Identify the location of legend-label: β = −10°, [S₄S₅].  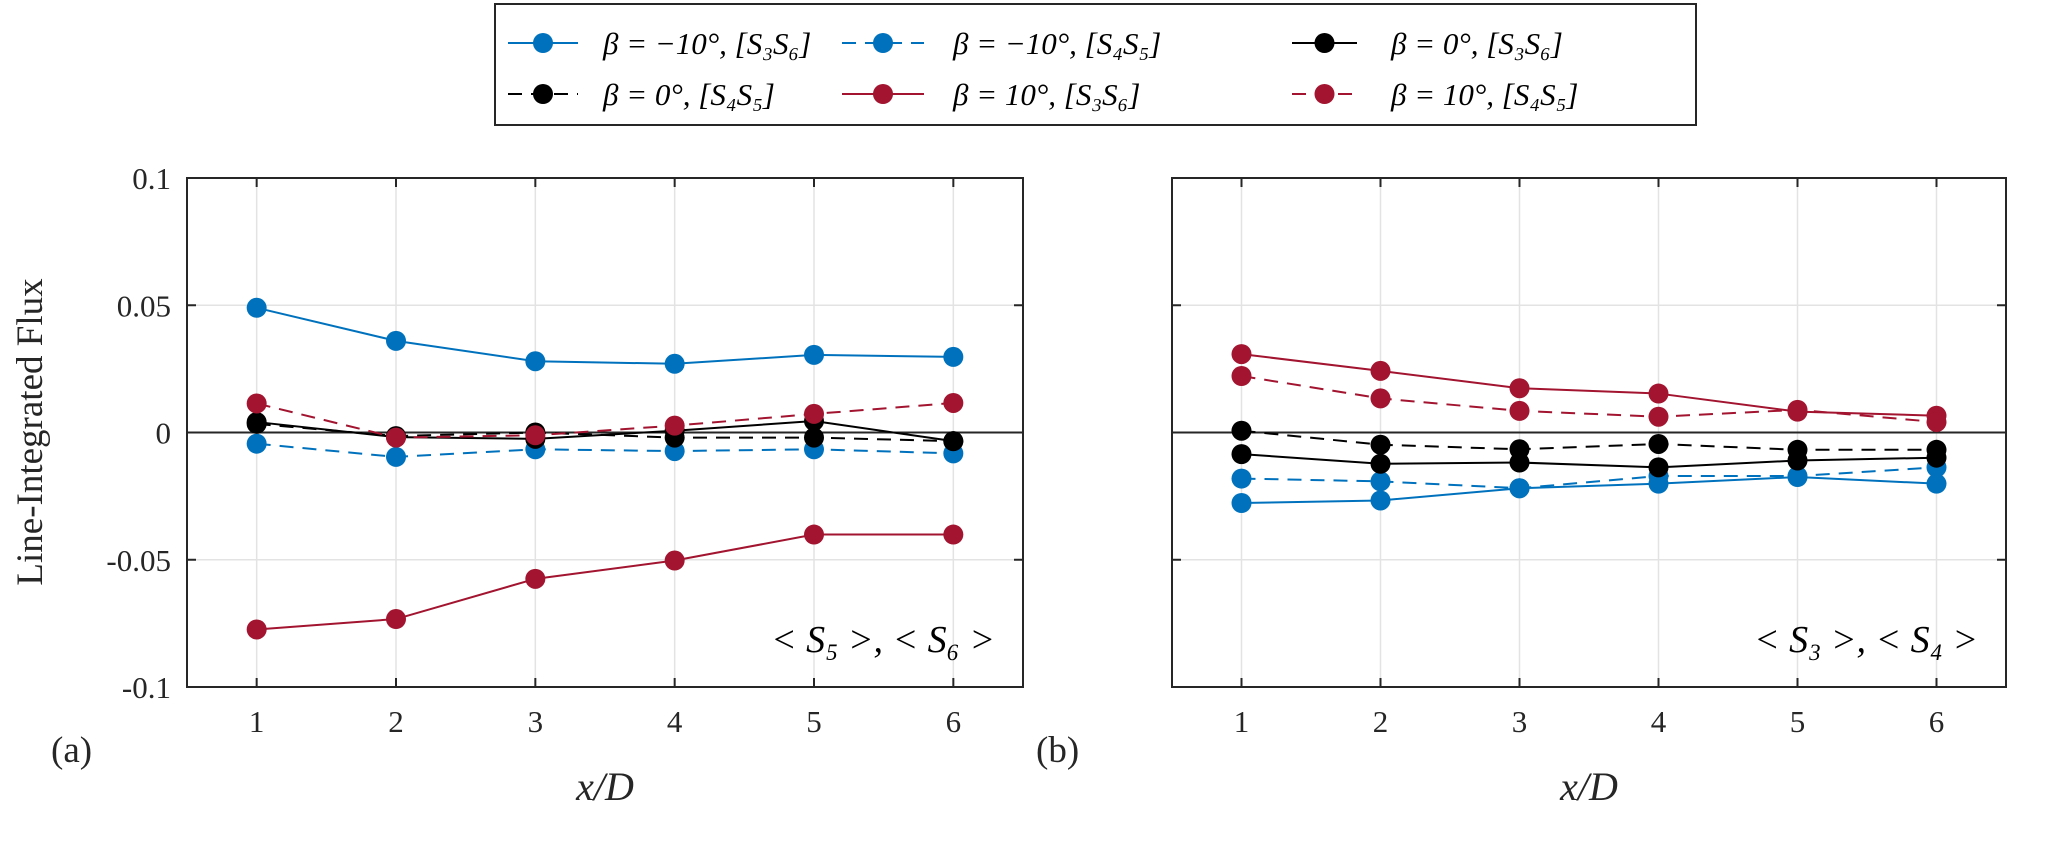
(1056, 43).